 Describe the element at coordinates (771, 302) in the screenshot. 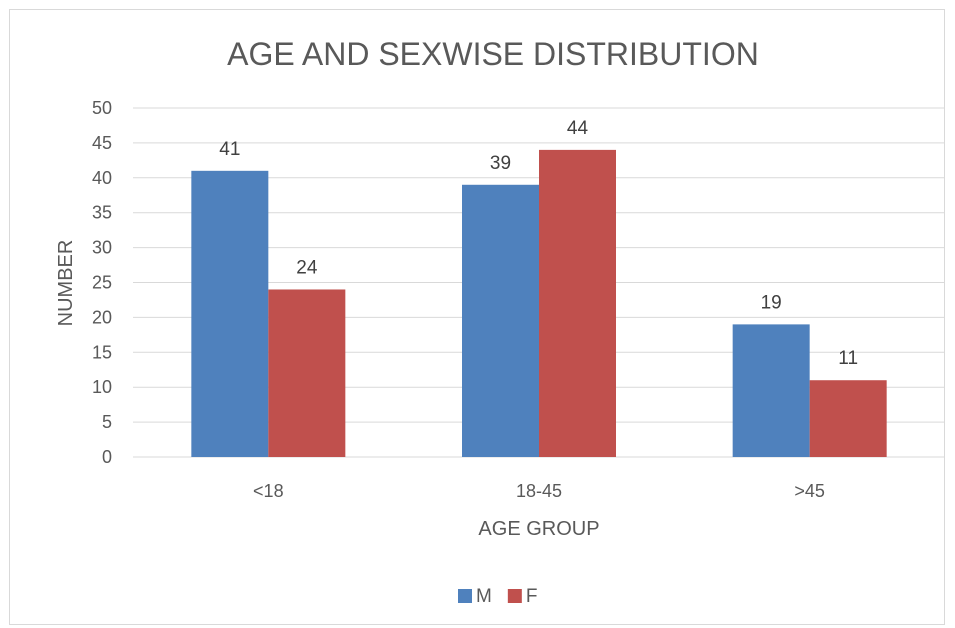

I see `data-label: 19` at that location.